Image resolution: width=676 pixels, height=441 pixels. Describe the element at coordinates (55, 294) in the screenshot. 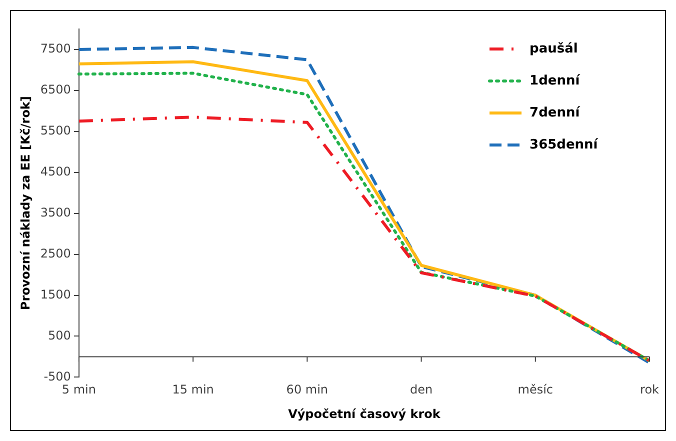

I see `y-tick-label: 1500` at that location.